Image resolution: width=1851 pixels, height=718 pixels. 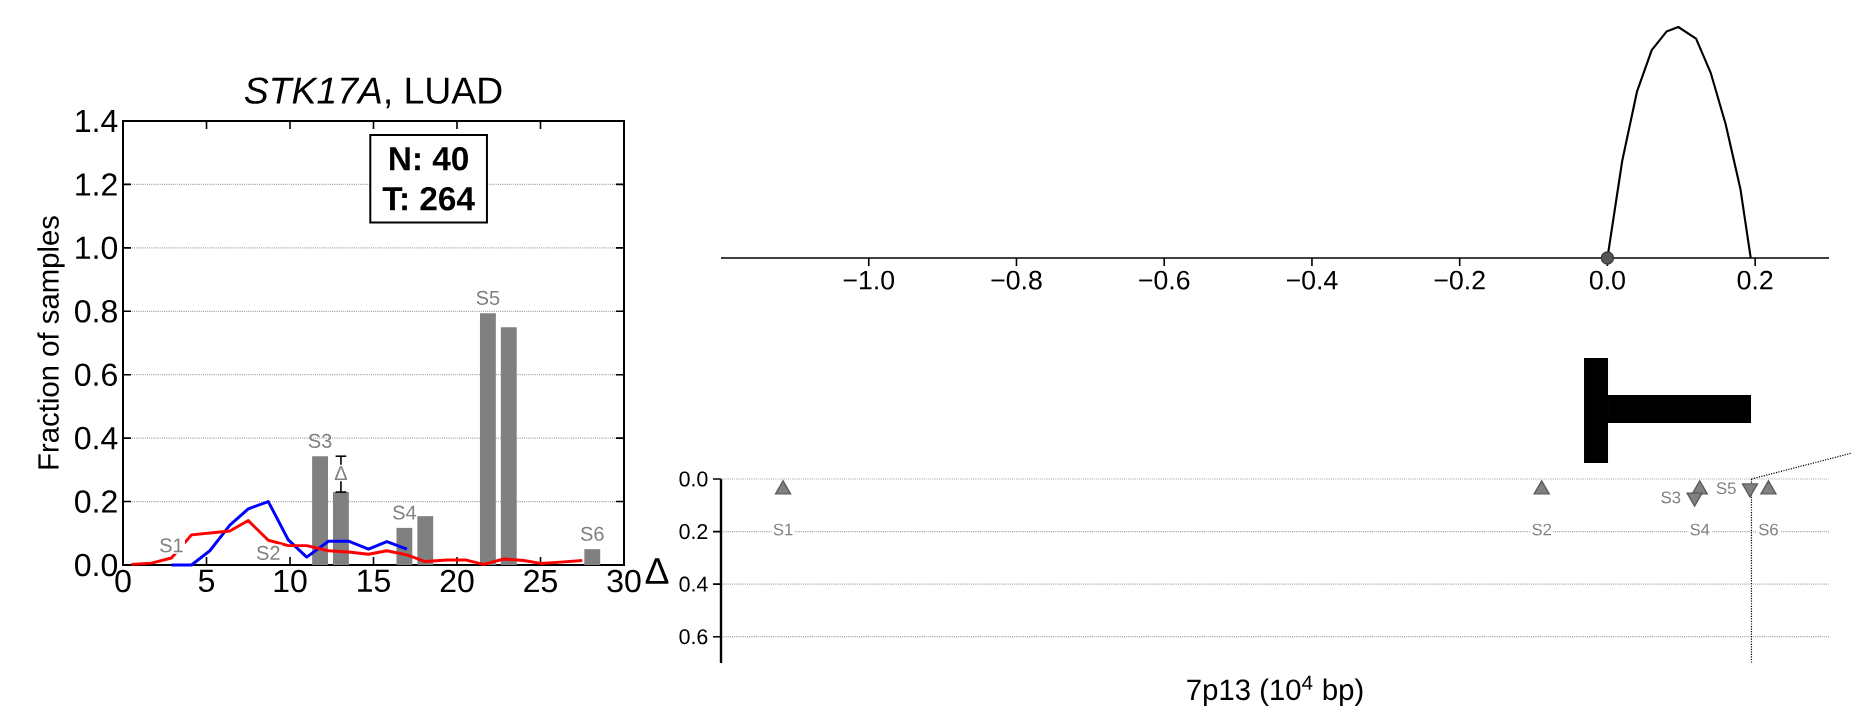 I want to click on x-tick-label: −1.0, so click(x=869, y=280).